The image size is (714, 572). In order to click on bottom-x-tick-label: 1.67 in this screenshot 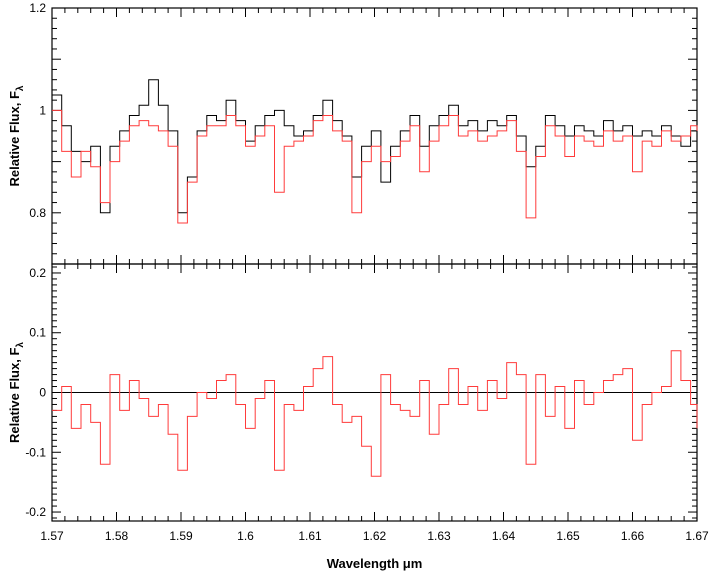, I will do `click(697, 536)`.